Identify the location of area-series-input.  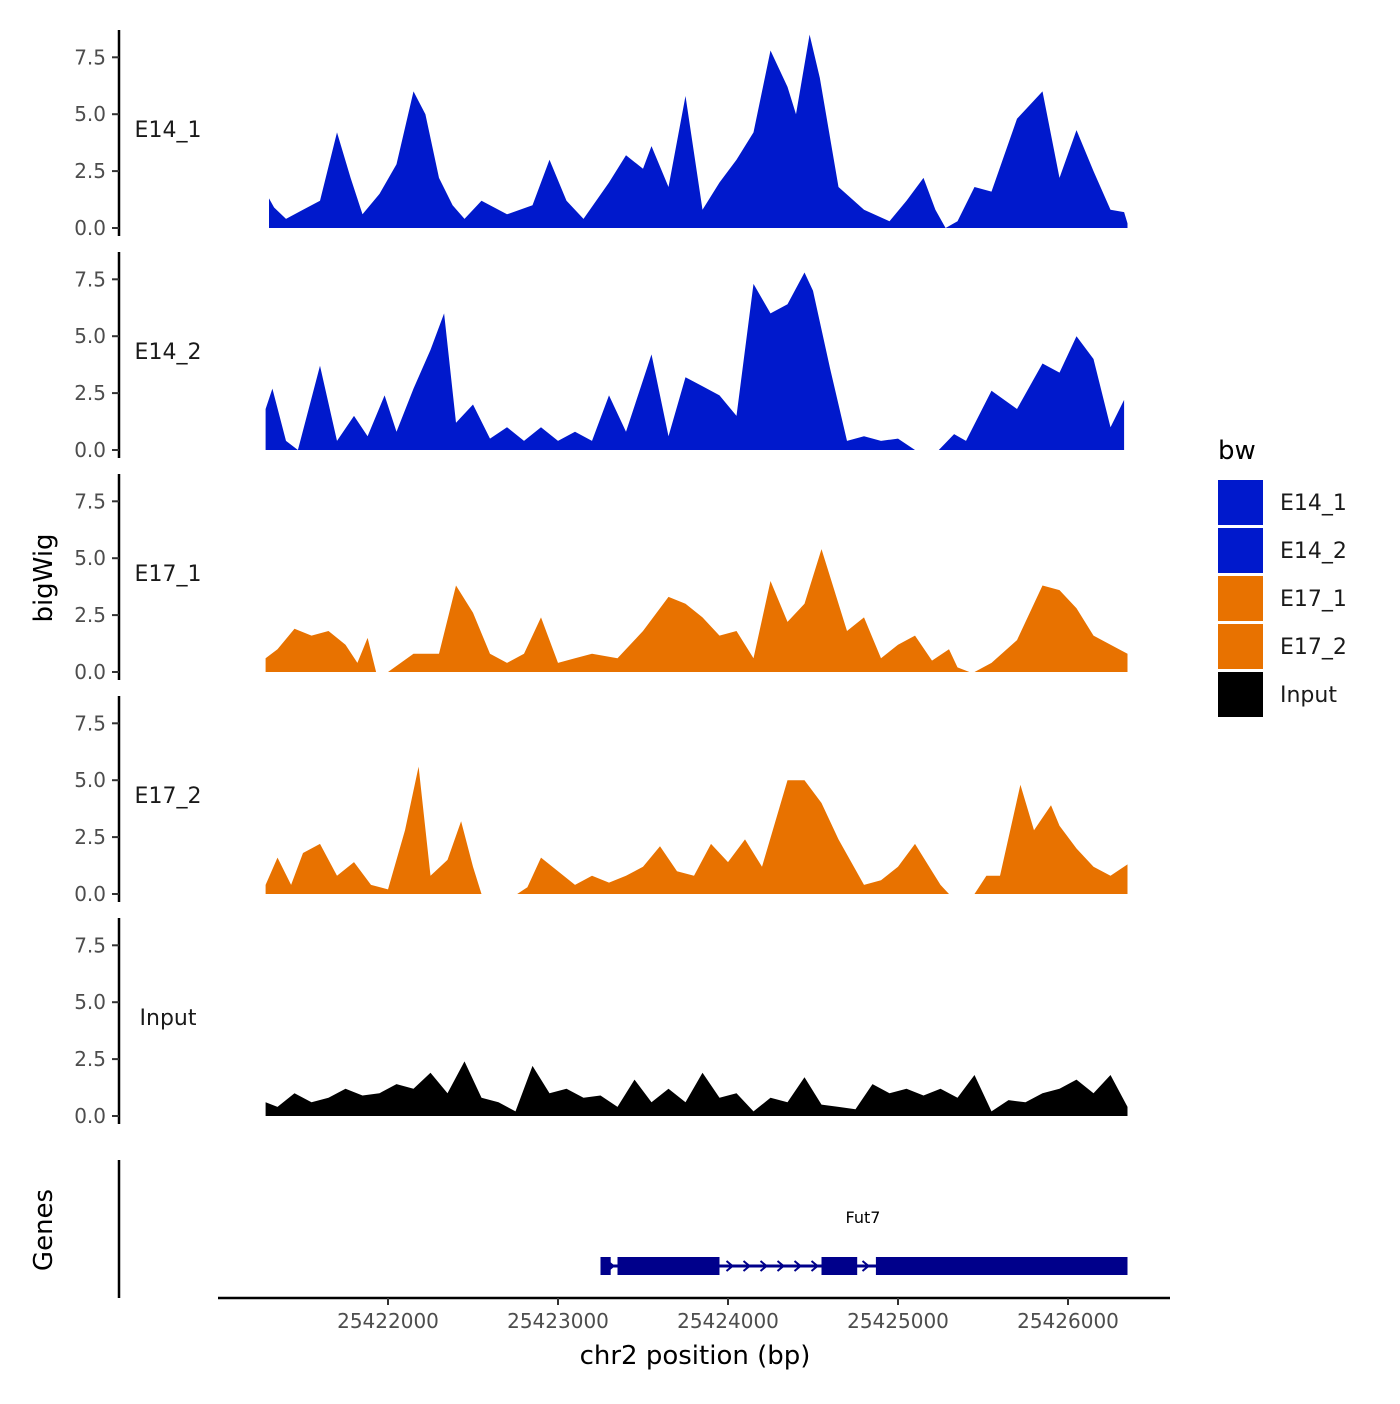
(696, 1088).